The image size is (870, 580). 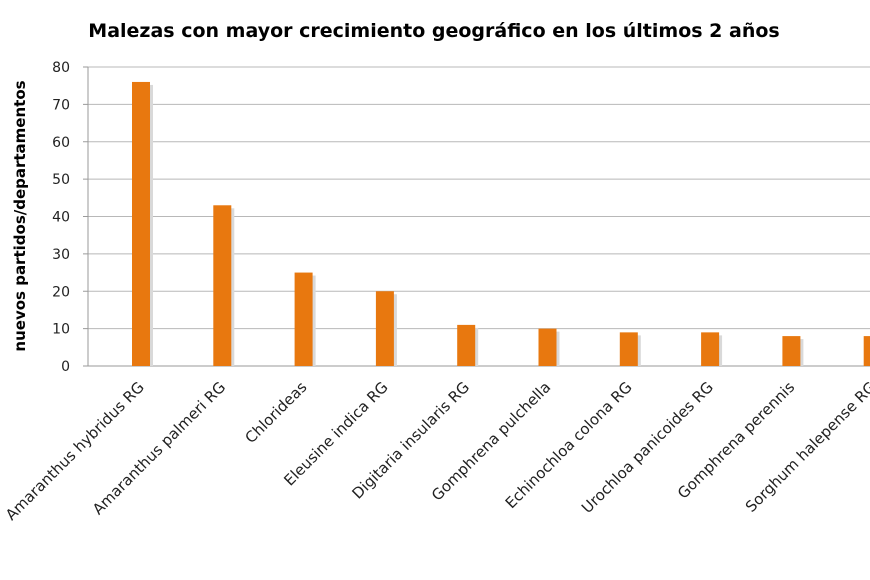 I want to click on y-tick-label: 20, so click(x=61, y=292).